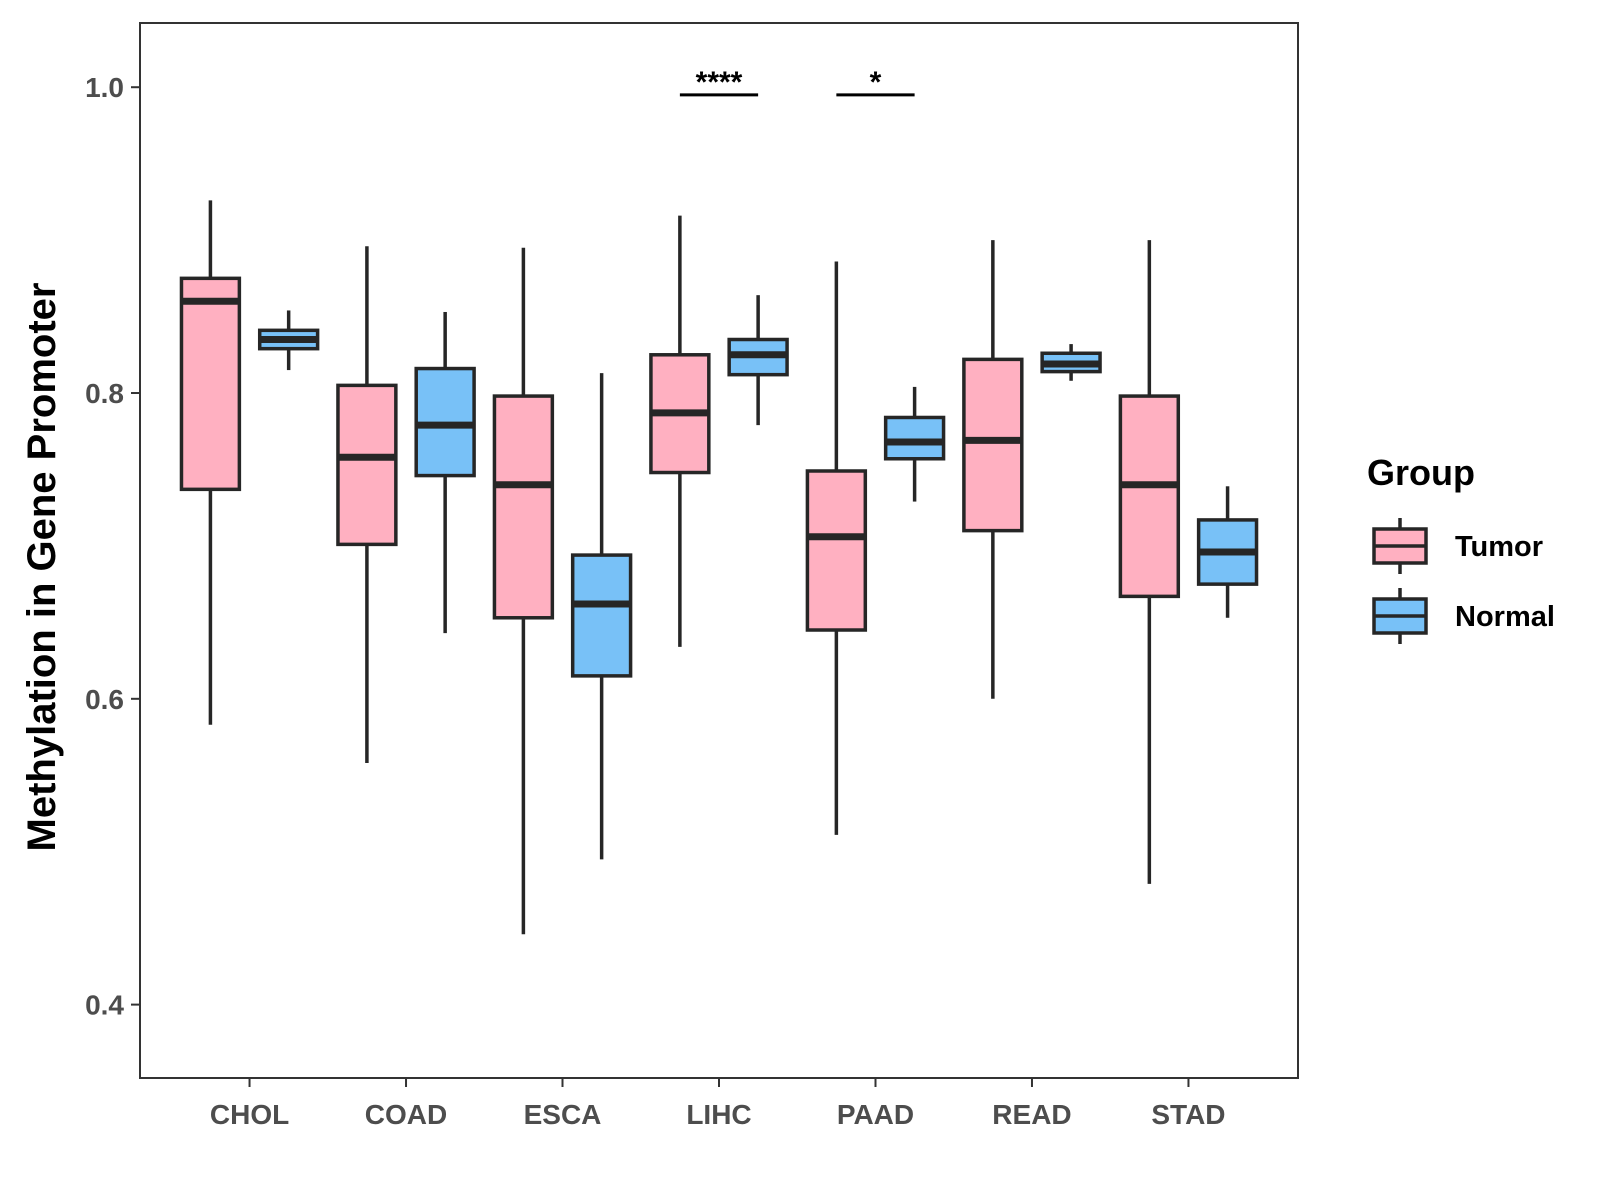 The height and width of the screenshot is (1200, 1600). What do you see at coordinates (758, 360) in the screenshot?
I see `box-normal-lihc` at bounding box center [758, 360].